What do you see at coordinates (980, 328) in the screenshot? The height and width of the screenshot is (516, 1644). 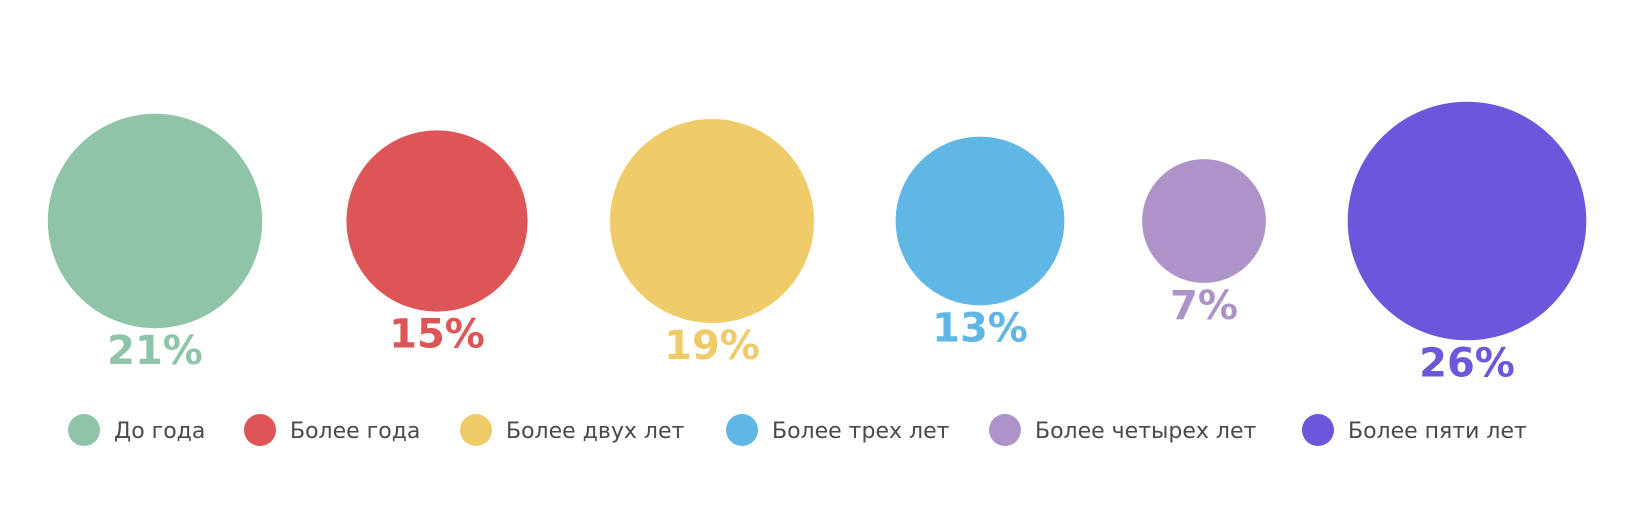 I see `value-label-4: 13%` at bounding box center [980, 328].